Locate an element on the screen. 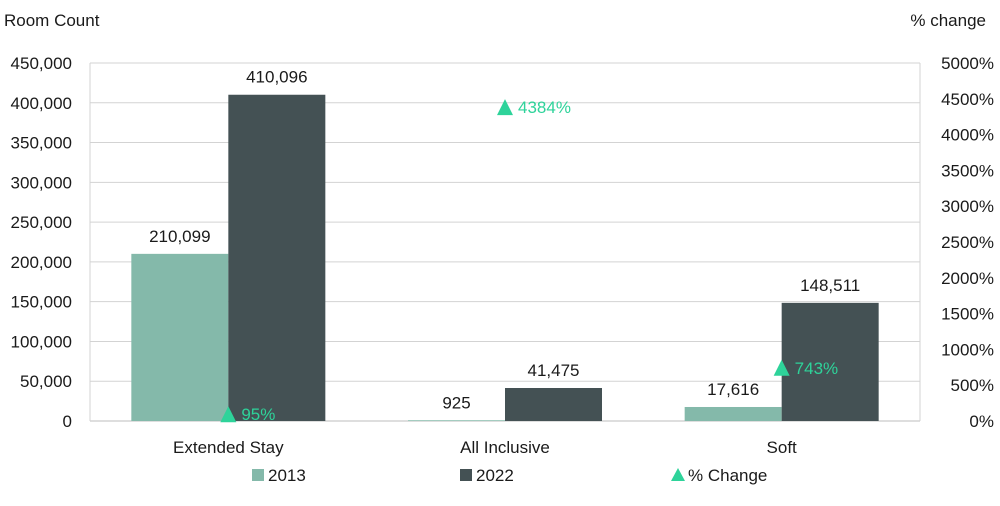 The height and width of the screenshot is (506, 1000). y-tick-label: 400,000 is located at coordinates (41, 103).